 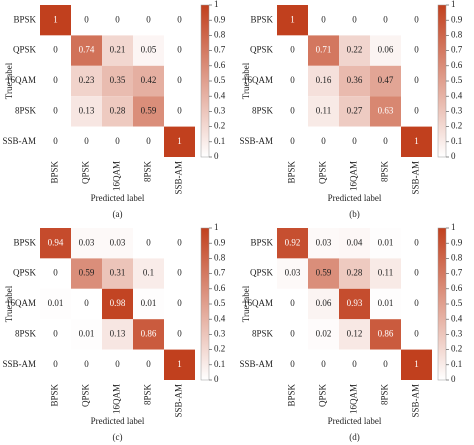 What do you see at coordinates (219, 126) in the screenshot?
I see `colorbar-tick-label: 0.2` at bounding box center [219, 126].